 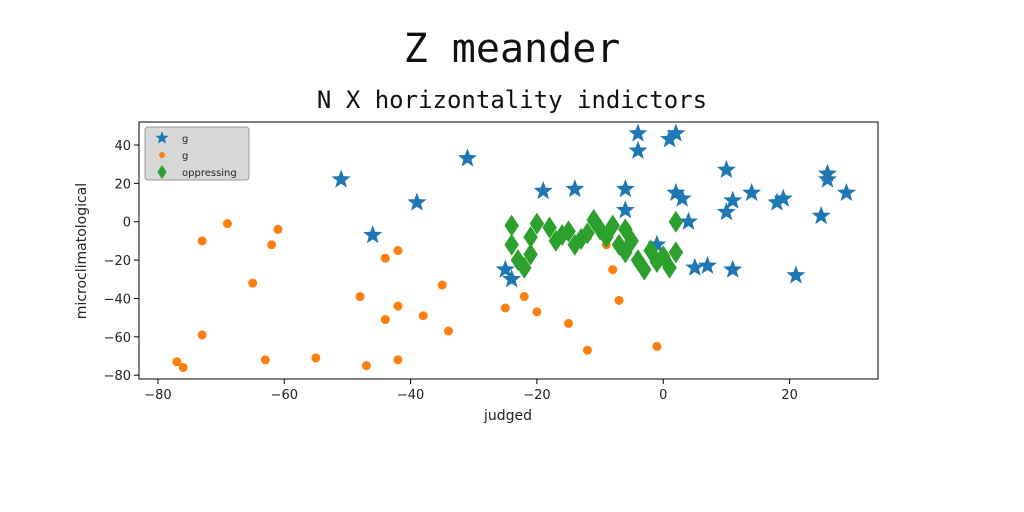 I want to click on legend-box, so click(x=197, y=153).